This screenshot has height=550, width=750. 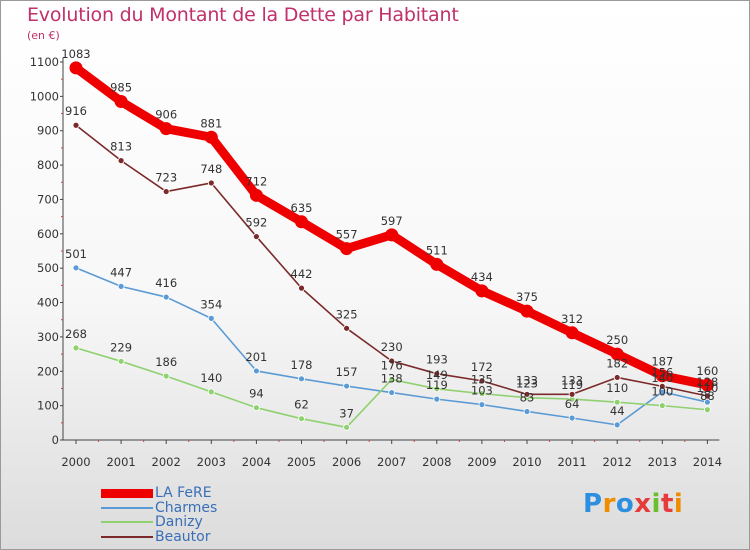 I want to click on data-label: 723, so click(x=166, y=178).